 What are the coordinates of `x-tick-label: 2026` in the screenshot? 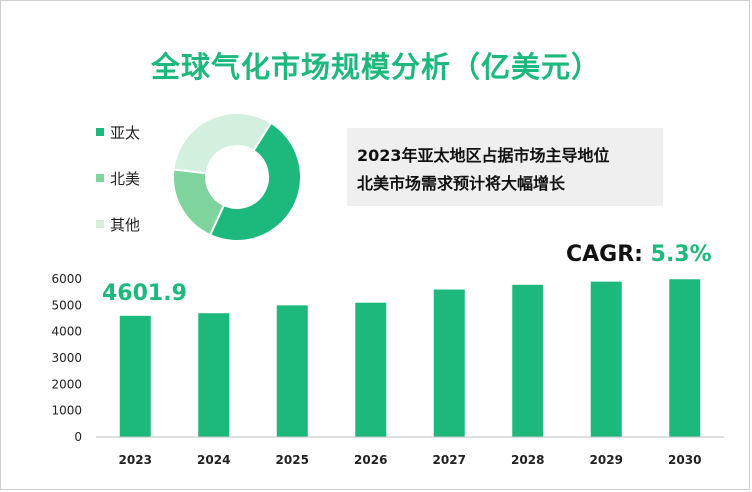 It's located at (370, 460).